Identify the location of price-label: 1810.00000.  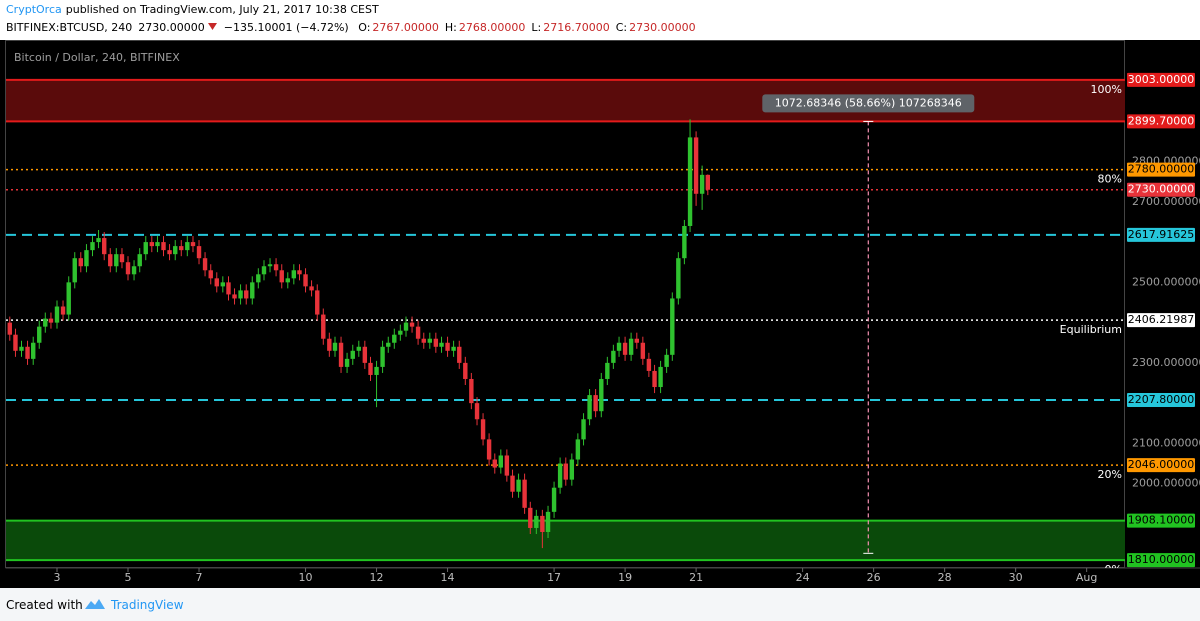
(1161, 559).